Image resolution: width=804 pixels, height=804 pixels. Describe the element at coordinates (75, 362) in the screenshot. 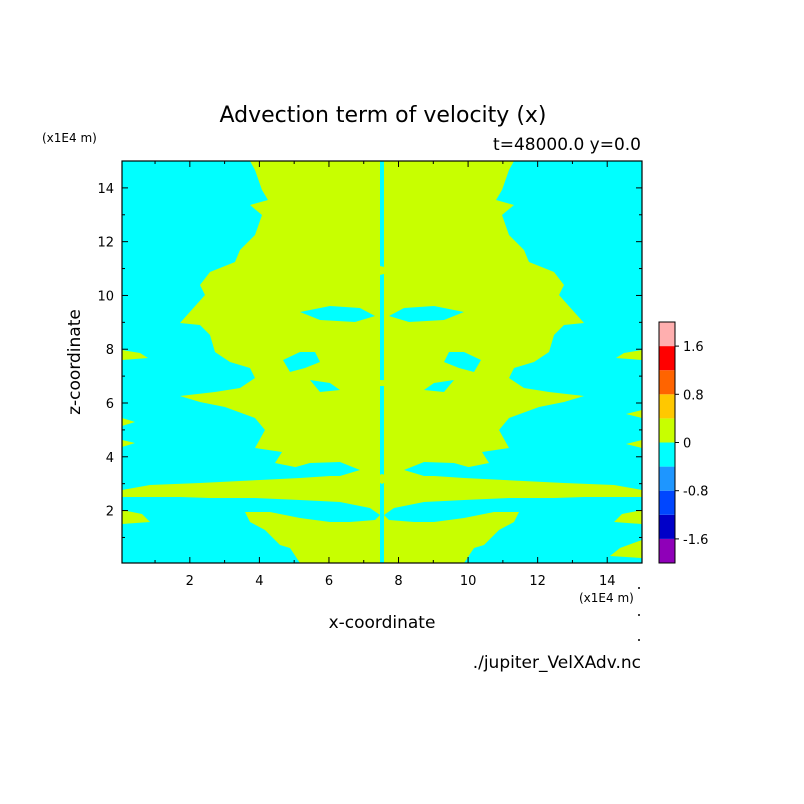

I see `y-axis-label: z-coordinate` at that location.